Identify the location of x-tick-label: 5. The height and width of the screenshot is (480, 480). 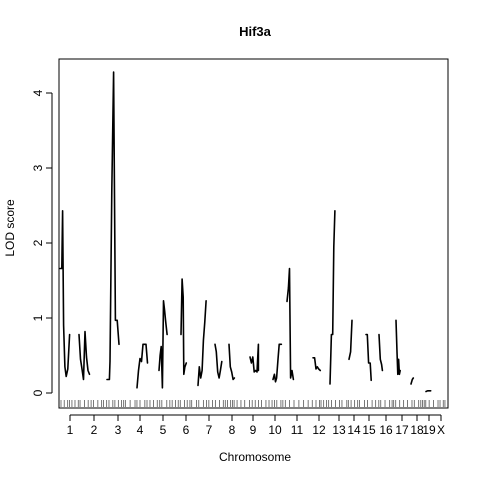
(163, 430).